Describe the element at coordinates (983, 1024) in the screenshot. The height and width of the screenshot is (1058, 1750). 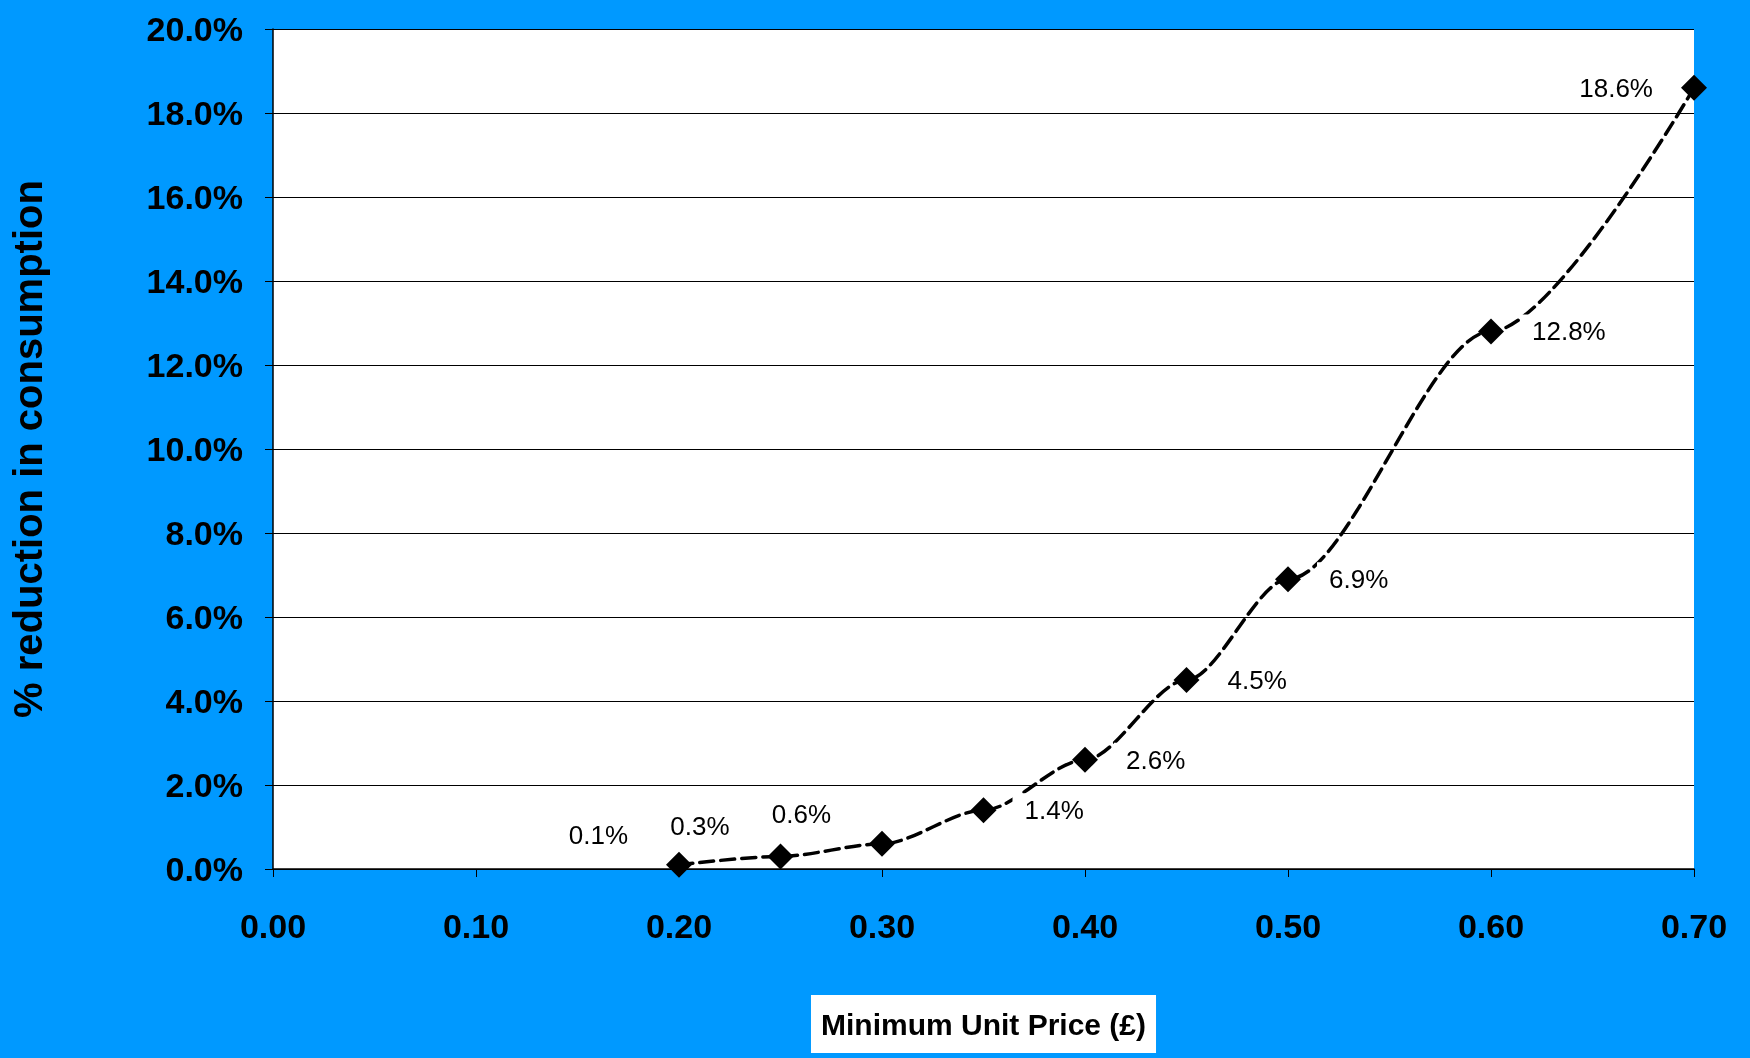
I see `x-axis-title: Minimum Unit Price (£)` at that location.